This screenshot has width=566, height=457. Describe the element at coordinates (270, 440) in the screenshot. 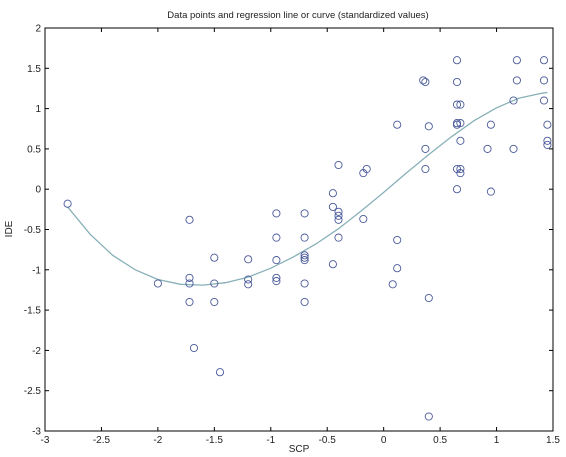

I see `x-tick-label: -1` at that location.